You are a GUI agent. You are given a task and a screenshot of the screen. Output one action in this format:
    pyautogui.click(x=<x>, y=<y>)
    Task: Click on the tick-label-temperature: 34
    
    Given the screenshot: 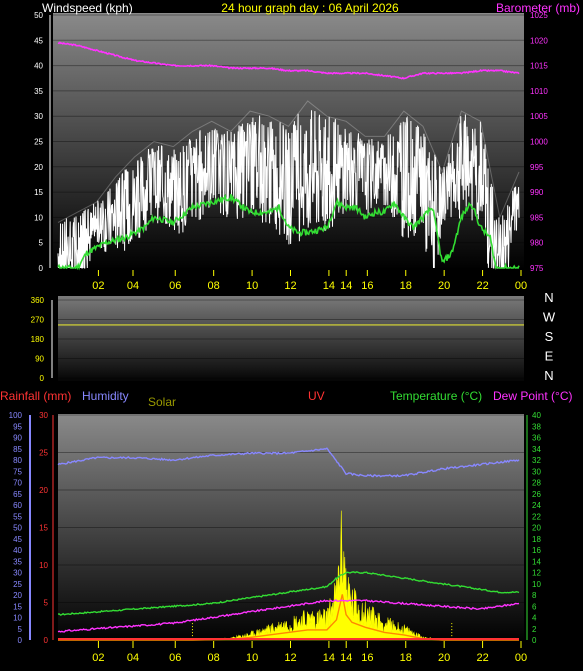 What is the action you would take?
    pyautogui.click(x=536, y=449)
    